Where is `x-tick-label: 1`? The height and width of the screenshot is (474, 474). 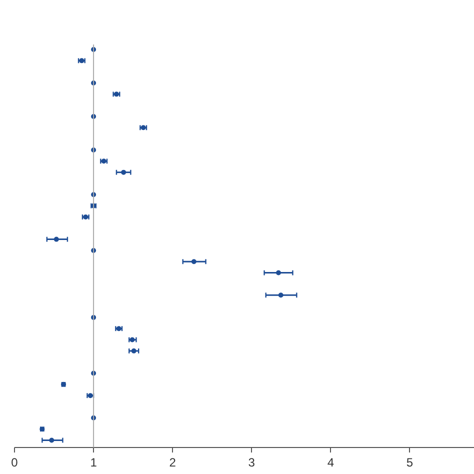 x-tick-label: 1 is located at coordinates (94, 463).